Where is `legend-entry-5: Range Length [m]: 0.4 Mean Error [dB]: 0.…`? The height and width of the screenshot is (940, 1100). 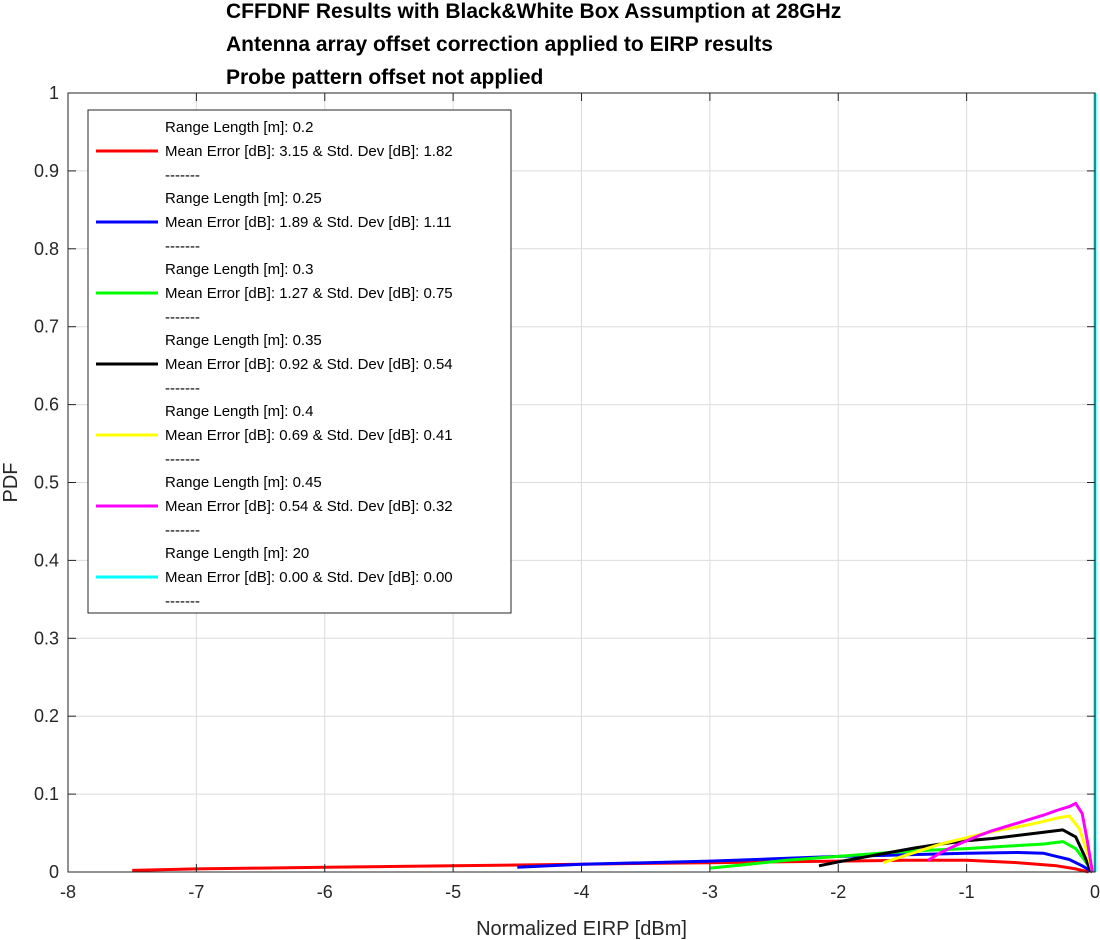 legend-entry-5: Range Length [m]: 0.4 Mean Error [dB]: 0.… is located at coordinates (274, 435).